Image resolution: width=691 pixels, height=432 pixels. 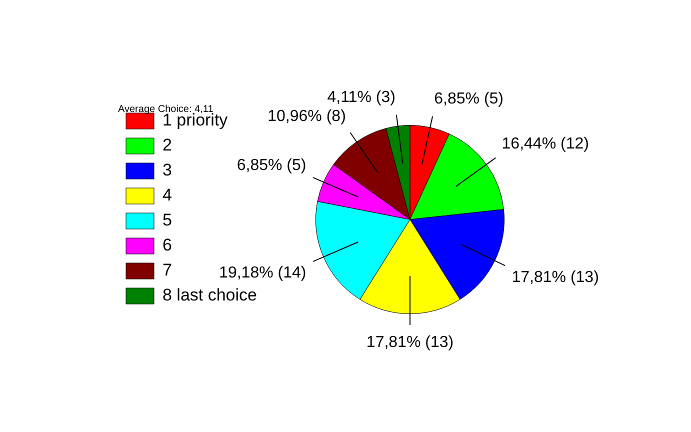 What do you see at coordinates (167, 145) in the screenshot?
I see `legend-label: 2` at bounding box center [167, 145].